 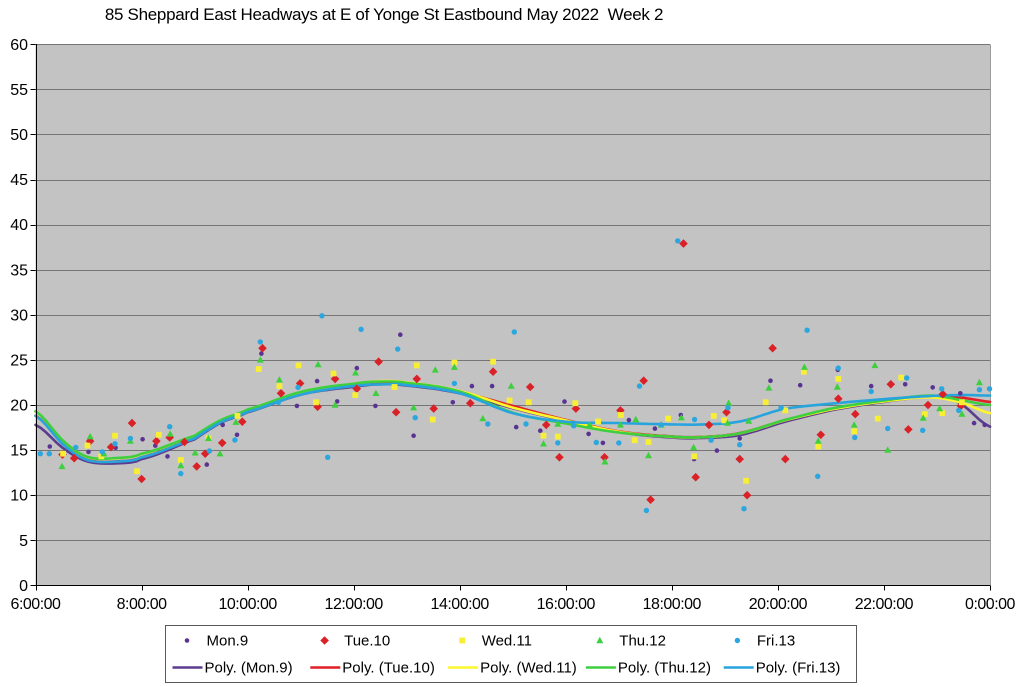 I want to click on svg-text: 10, so click(x=19, y=496).